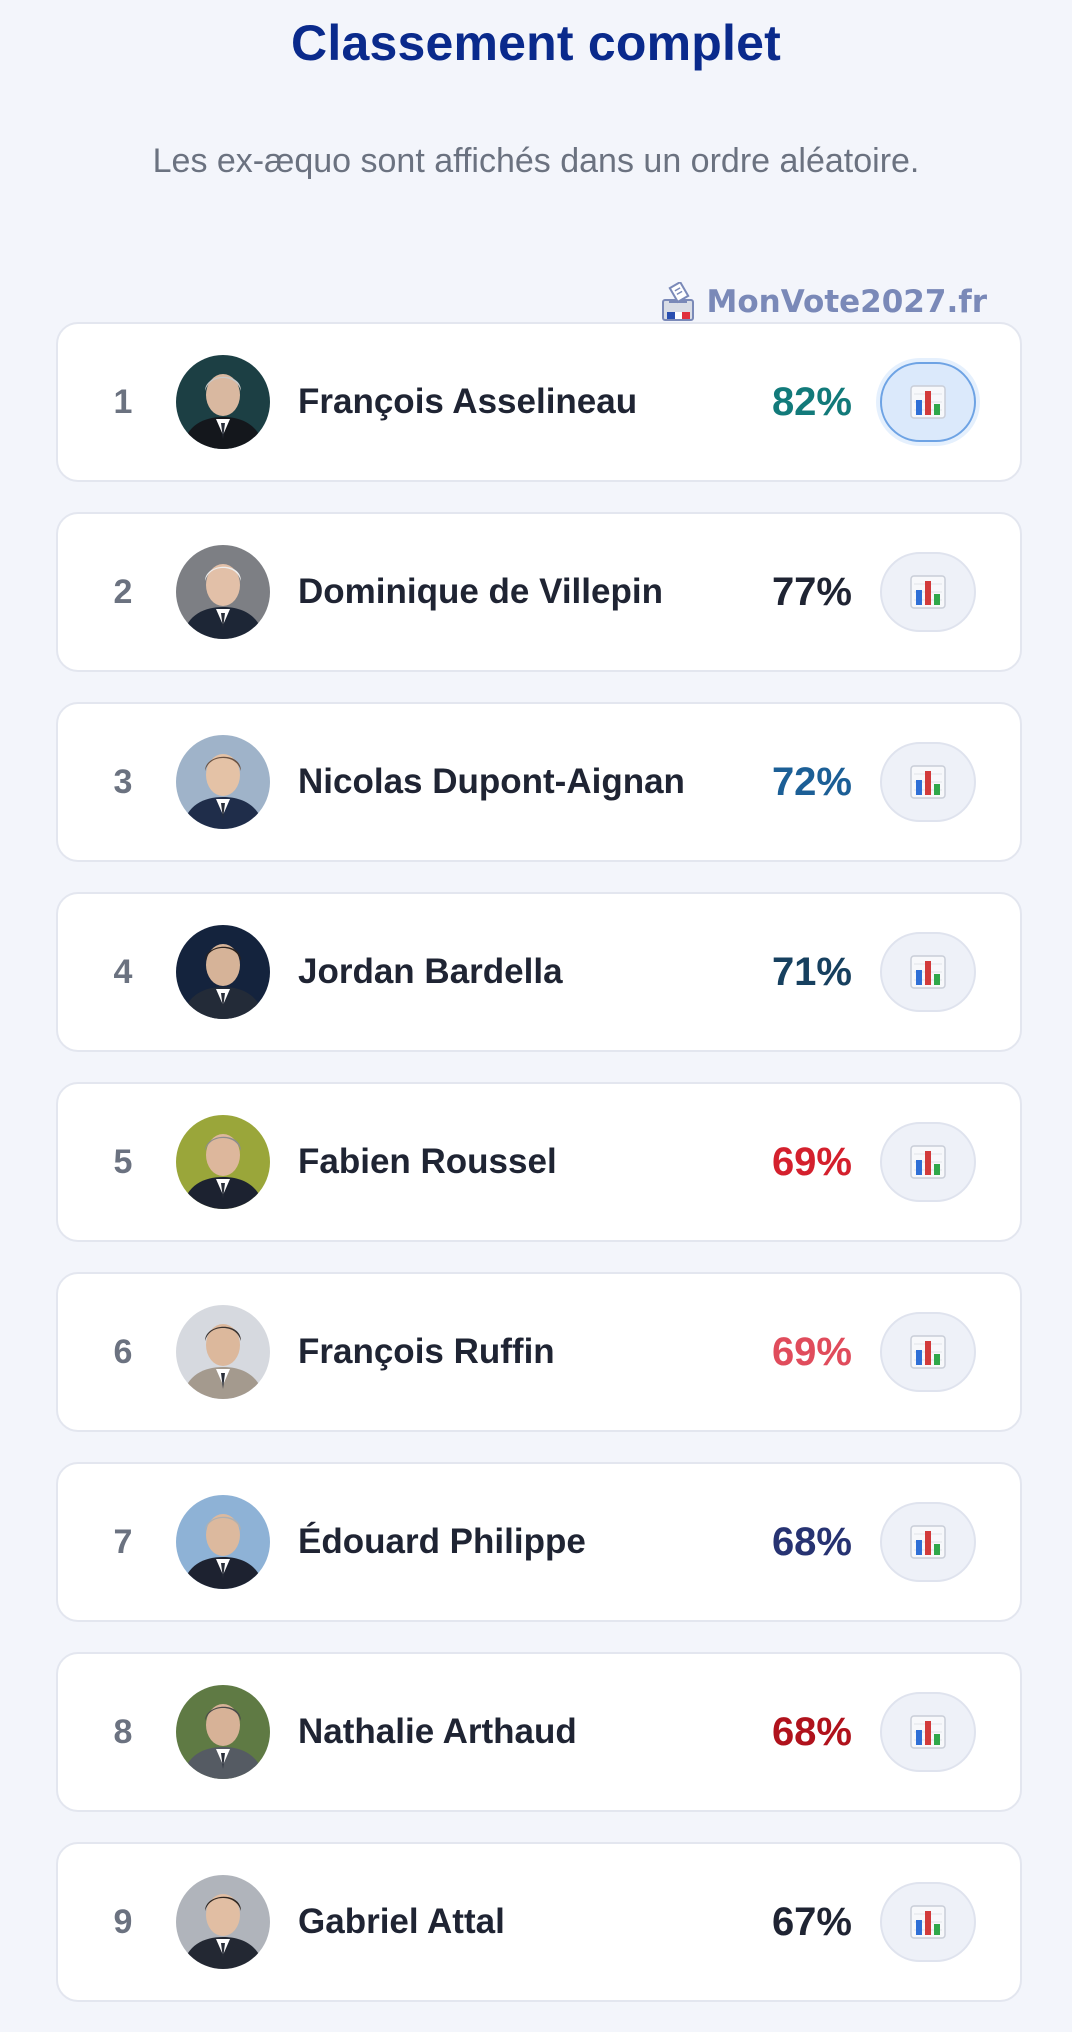  I want to click on candidate-score: 77%, so click(811, 592).